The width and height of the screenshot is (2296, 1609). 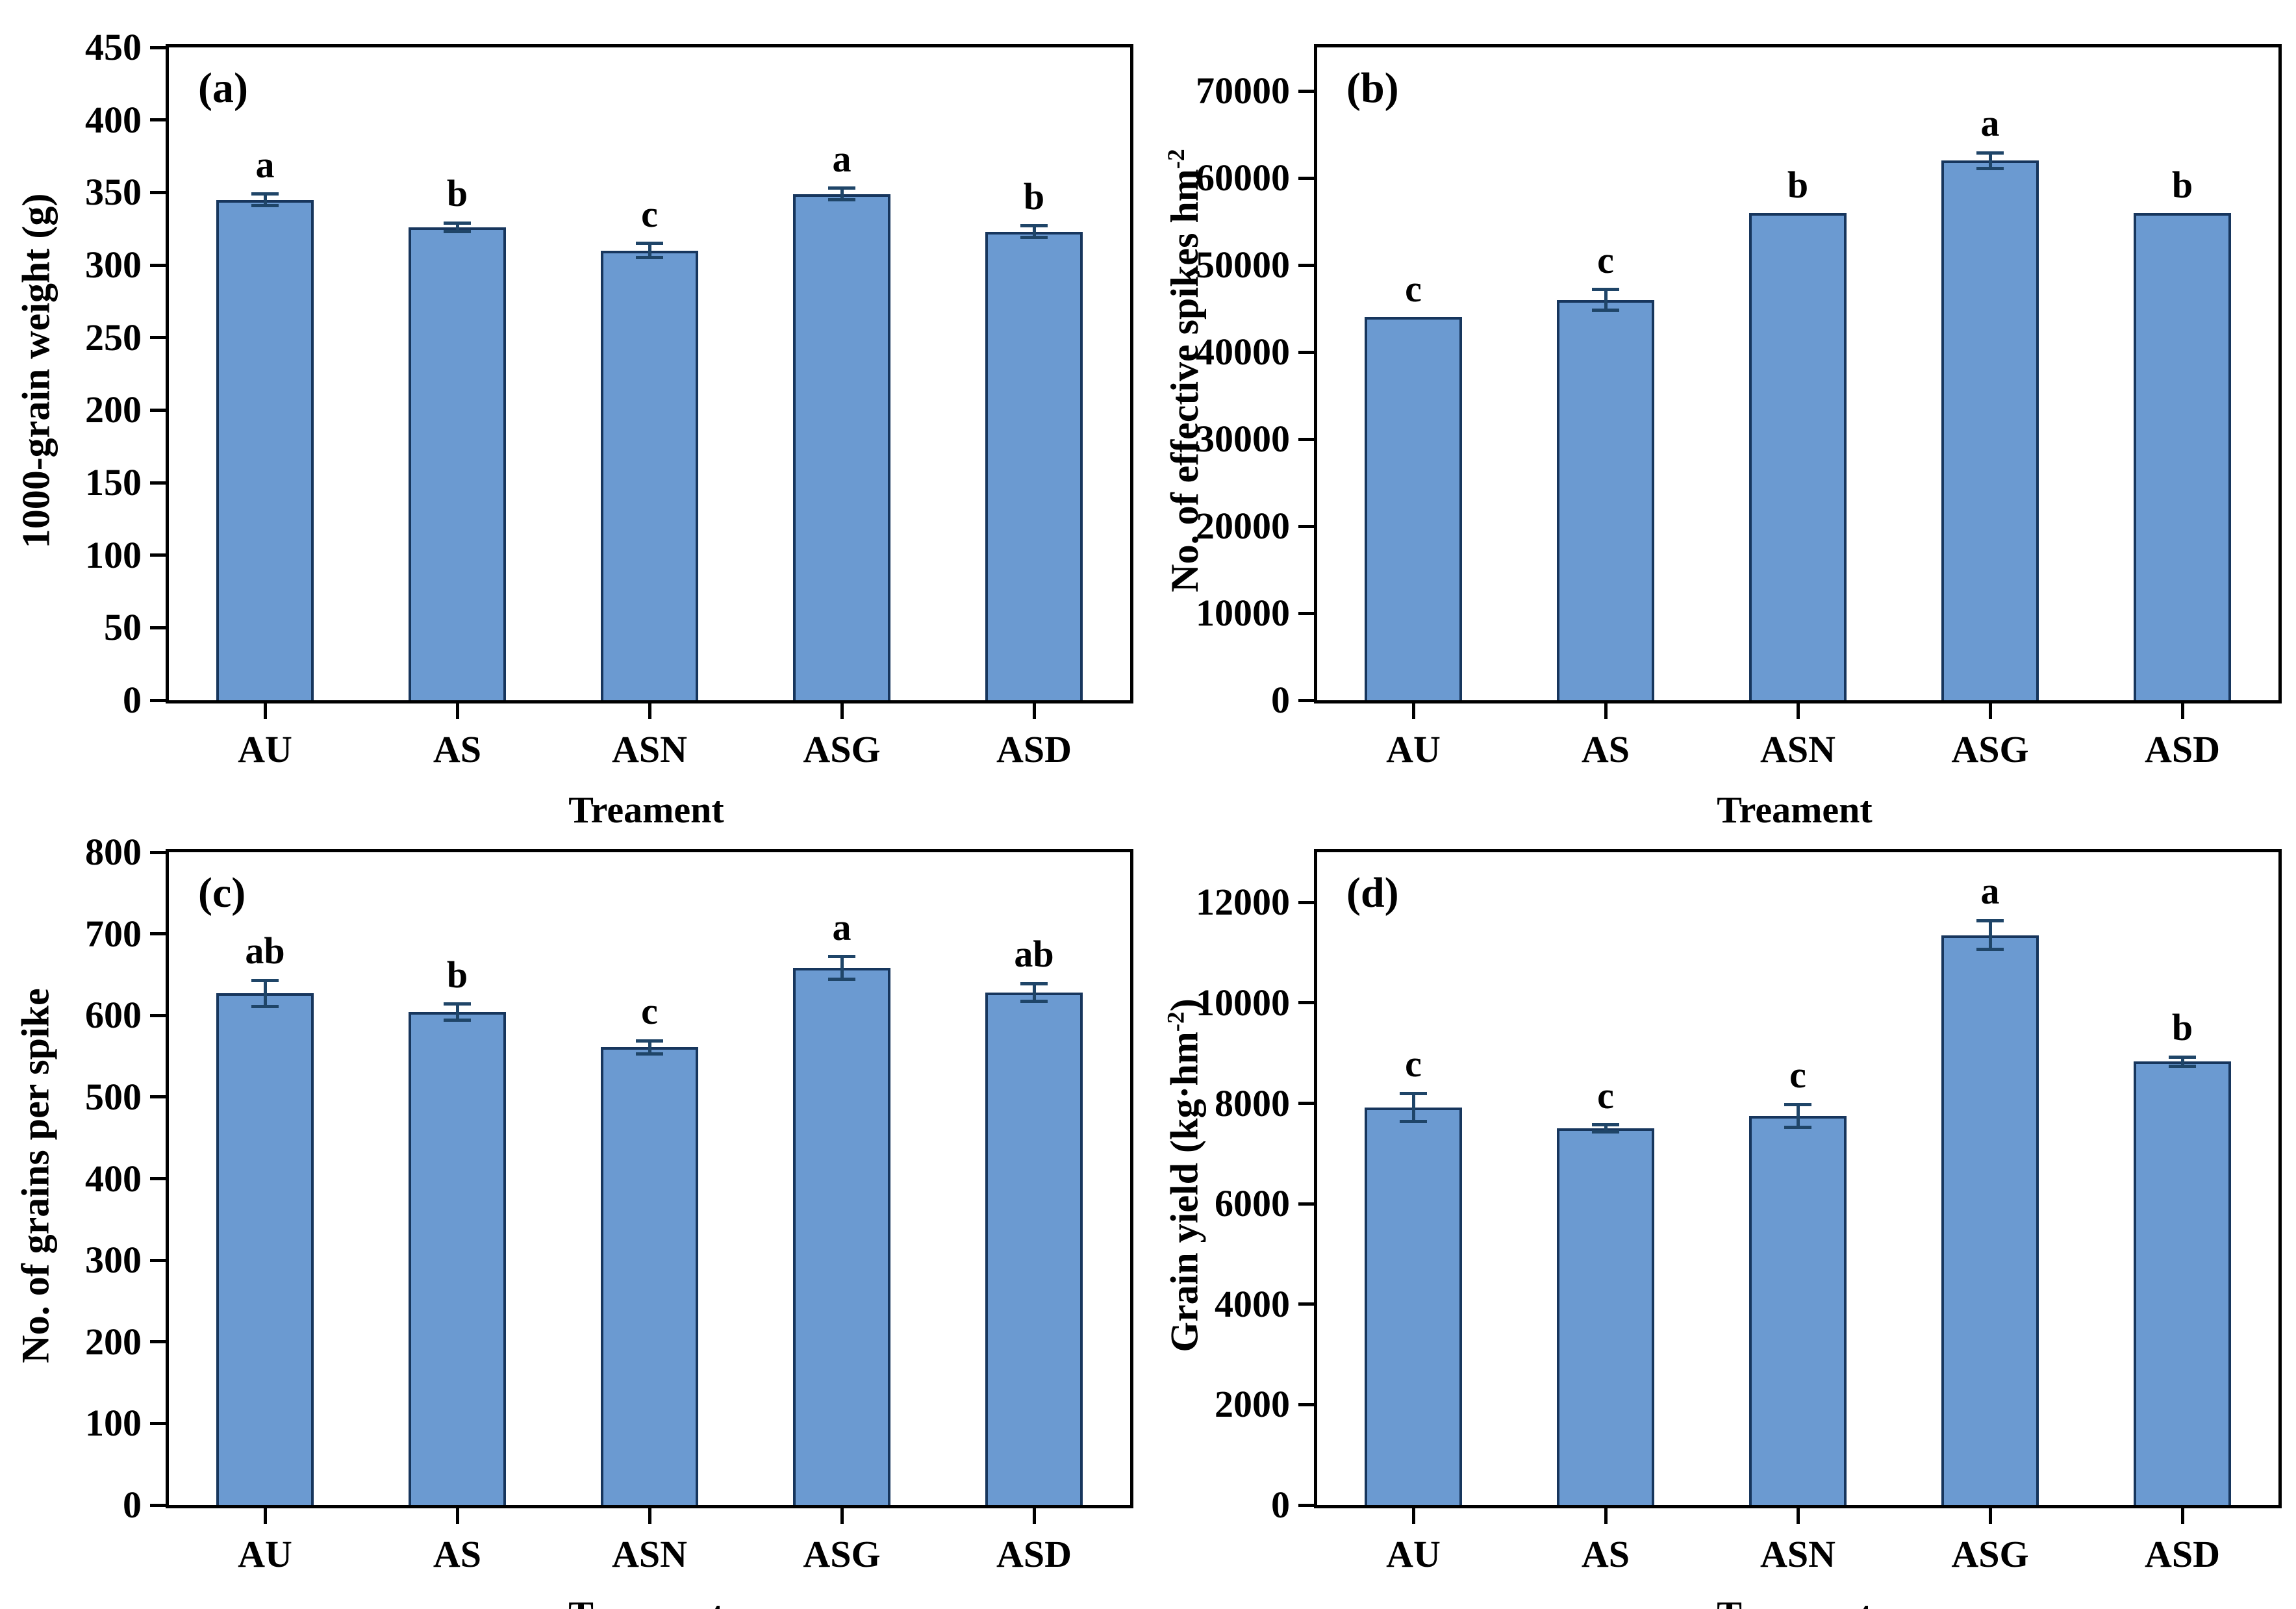 I want to click on bar-AU, so click(x=265, y=1249).